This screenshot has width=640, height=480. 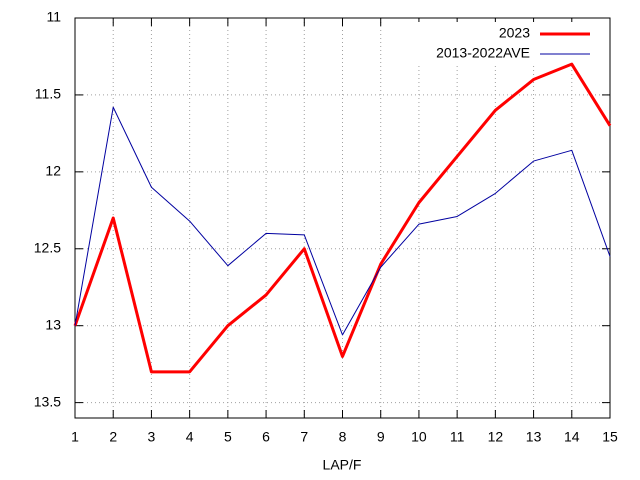 I want to click on legend-label: 2013-2022AVE, so click(x=483, y=53).